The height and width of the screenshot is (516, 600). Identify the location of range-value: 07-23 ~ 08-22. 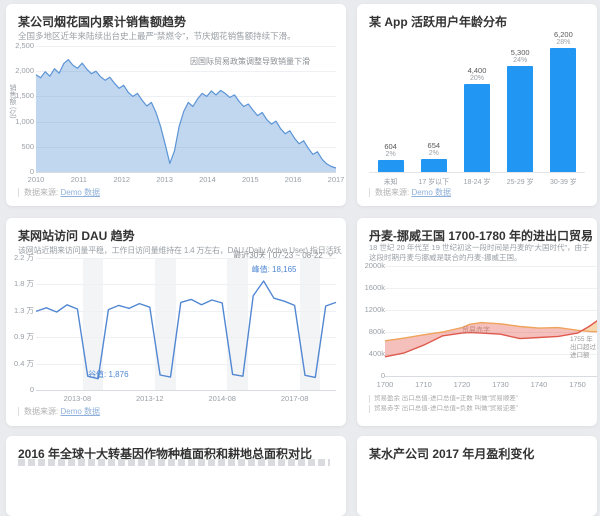
(297, 255).